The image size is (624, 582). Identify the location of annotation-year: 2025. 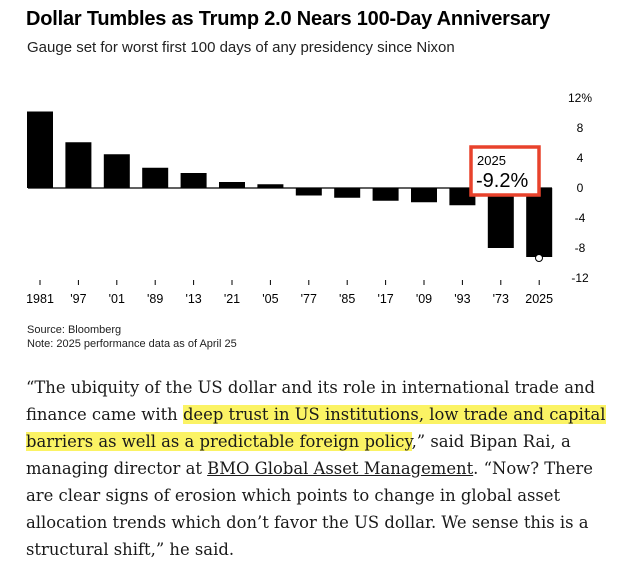
(491, 160).